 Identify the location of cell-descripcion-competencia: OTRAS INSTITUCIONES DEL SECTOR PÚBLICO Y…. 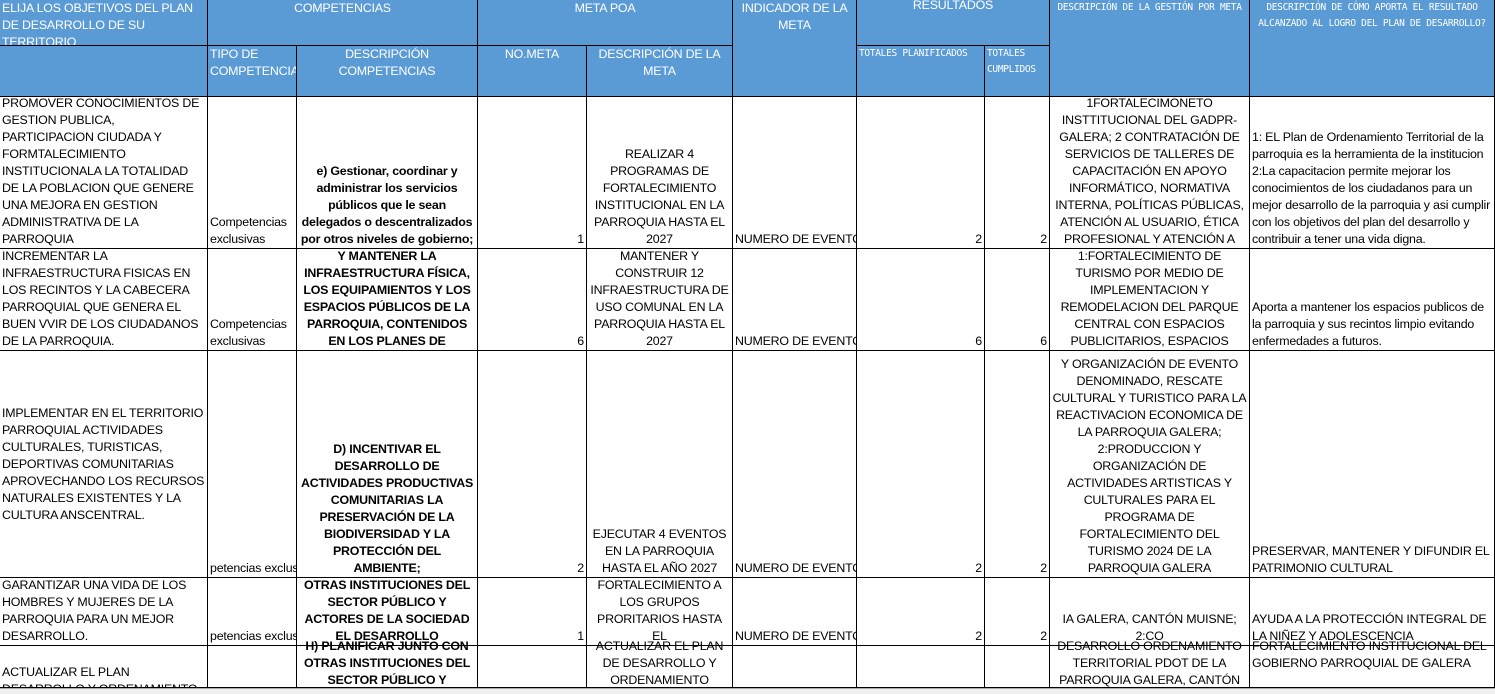
(387, 612).